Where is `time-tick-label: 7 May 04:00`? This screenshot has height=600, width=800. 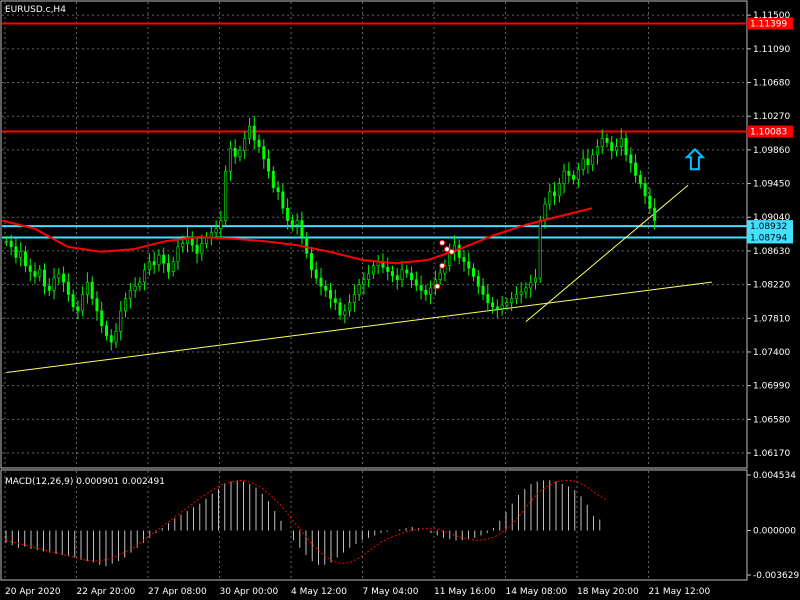
time-tick-label: 7 May 04:00 is located at coordinates (391, 592).